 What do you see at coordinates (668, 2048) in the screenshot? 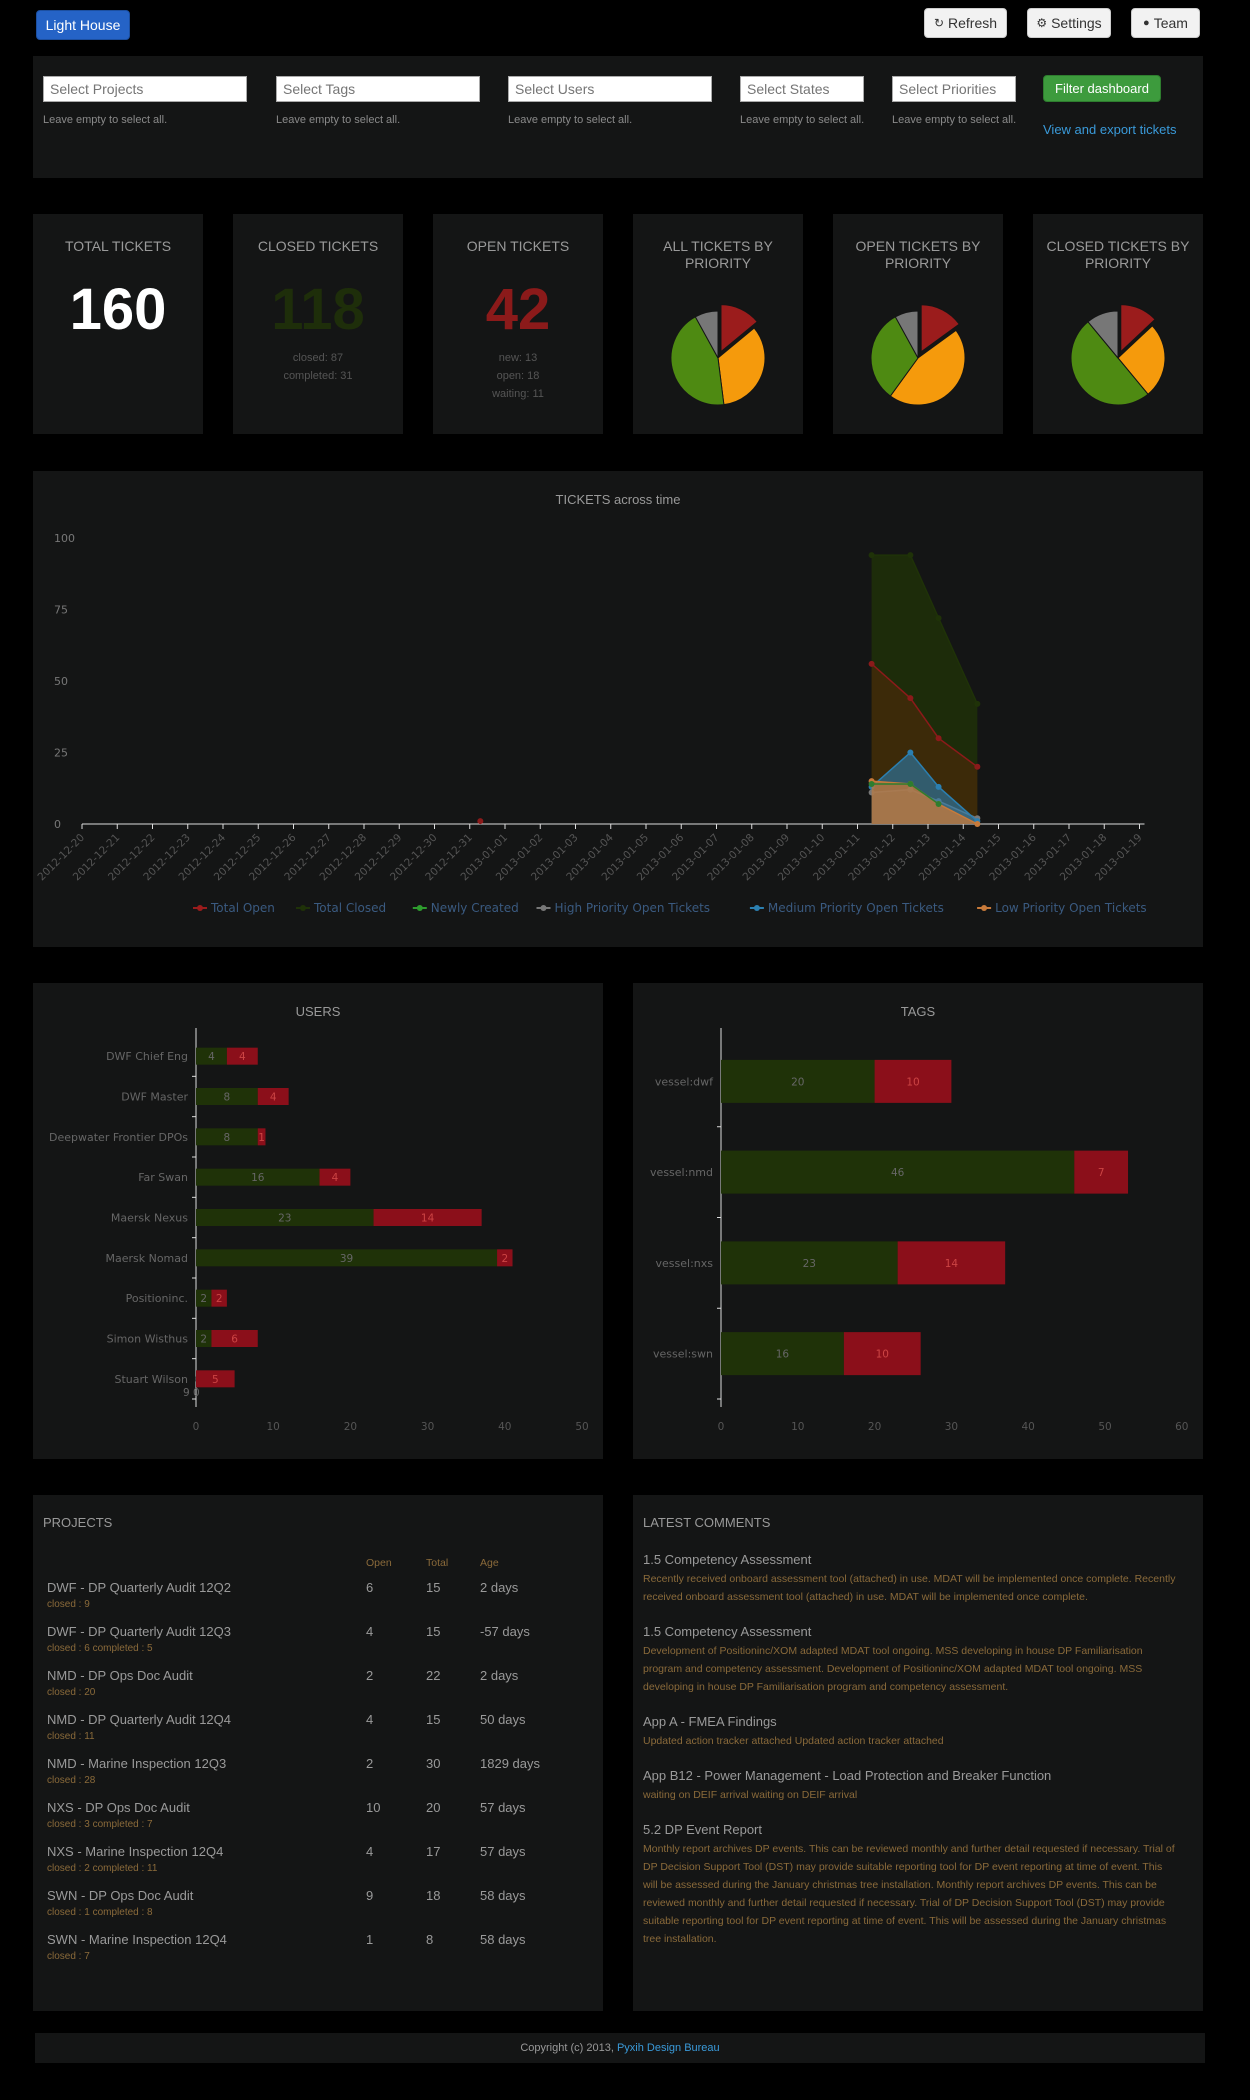
I see `company-link: Pyxih Design Bureau` at bounding box center [668, 2048].